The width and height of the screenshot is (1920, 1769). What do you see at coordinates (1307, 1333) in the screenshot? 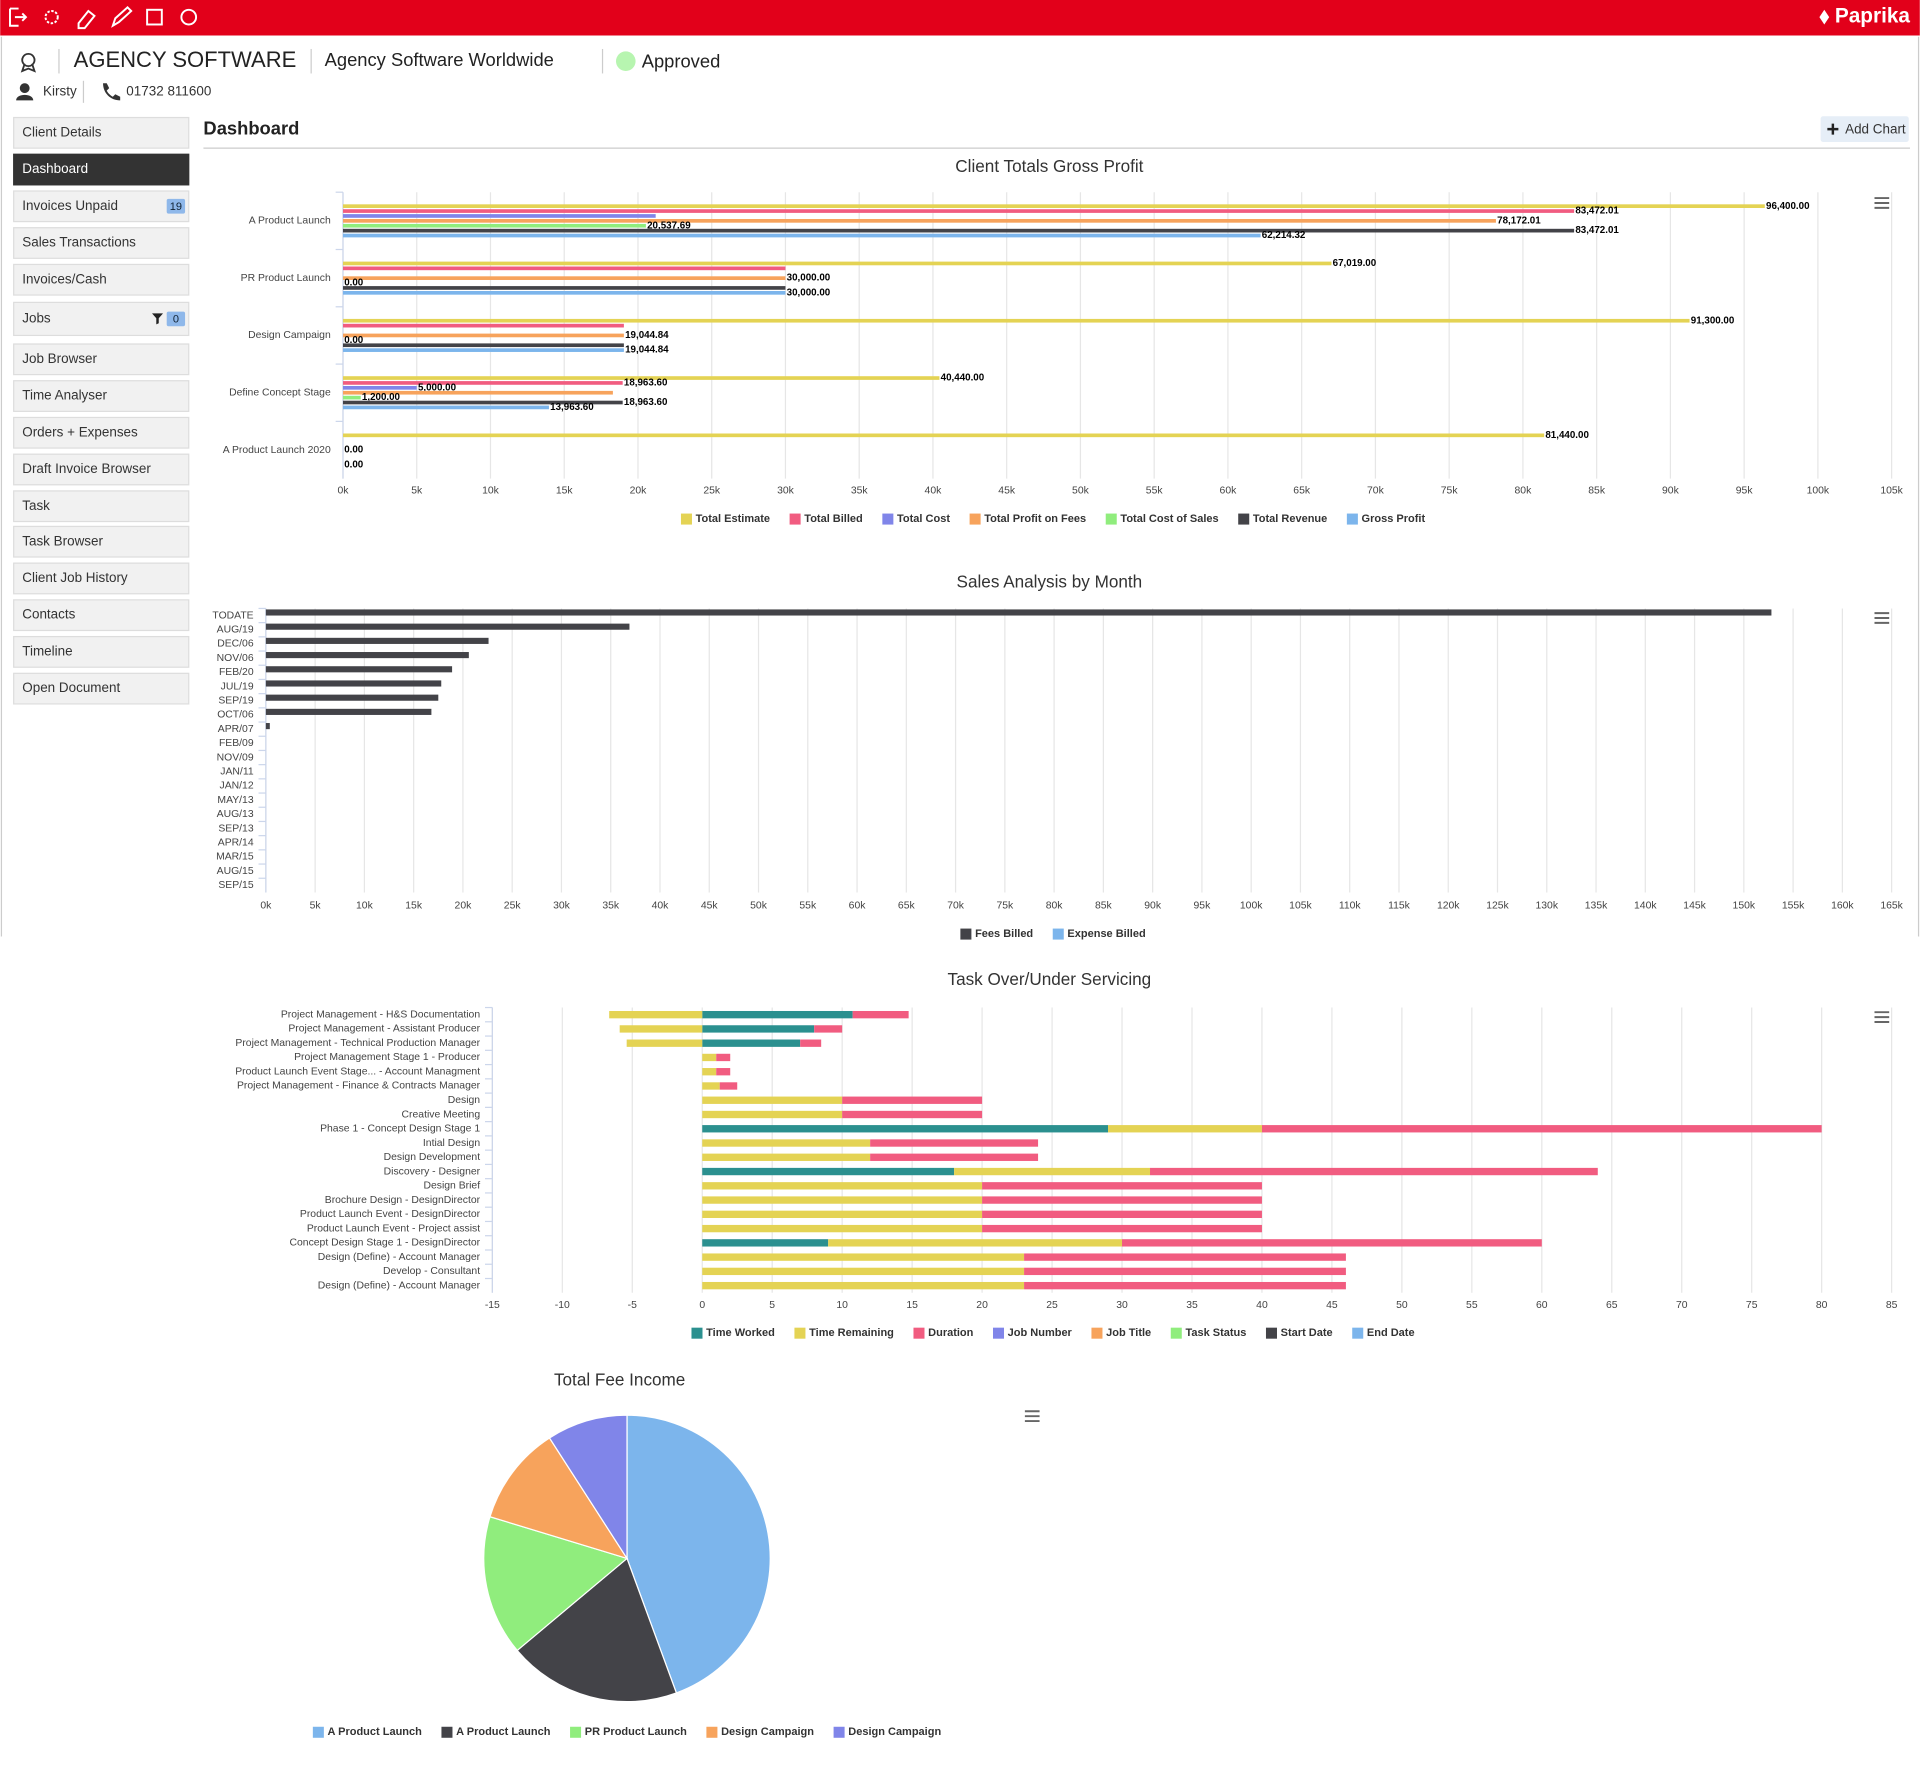
I see `legend-label: Start Date` at bounding box center [1307, 1333].